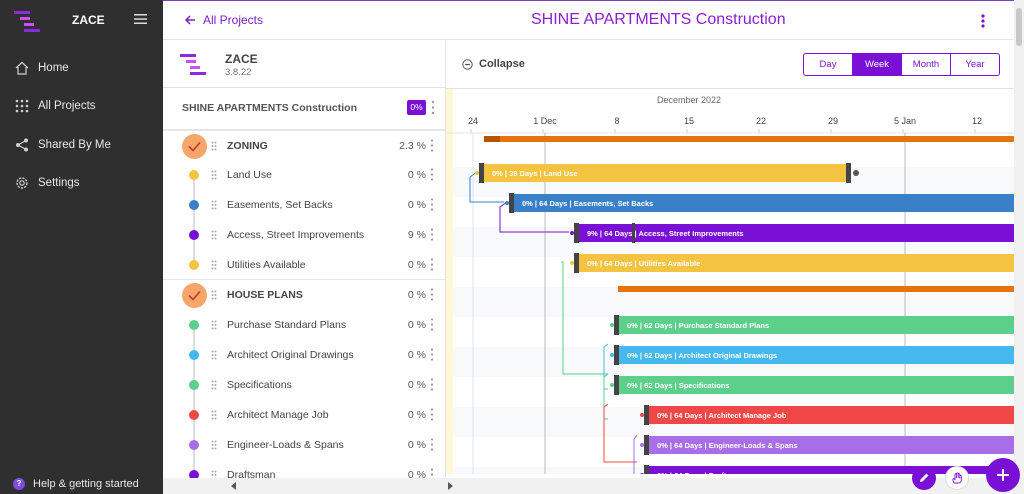  Describe the element at coordinates (224, 20) in the screenshot. I see `back-to-all-projects-link: All Projects` at that location.